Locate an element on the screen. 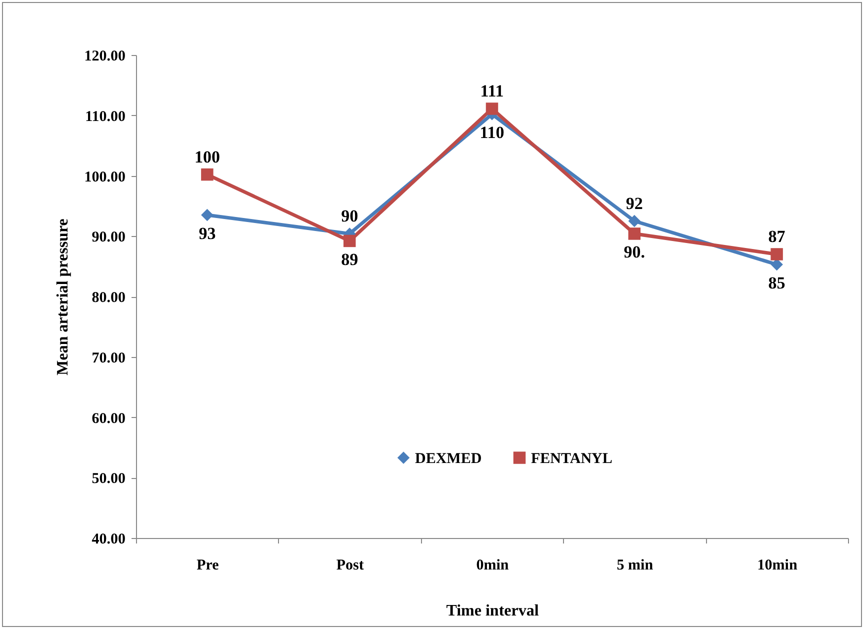 The width and height of the screenshot is (866, 631). x-axis-title: Time interval is located at coordinates (493, 611).